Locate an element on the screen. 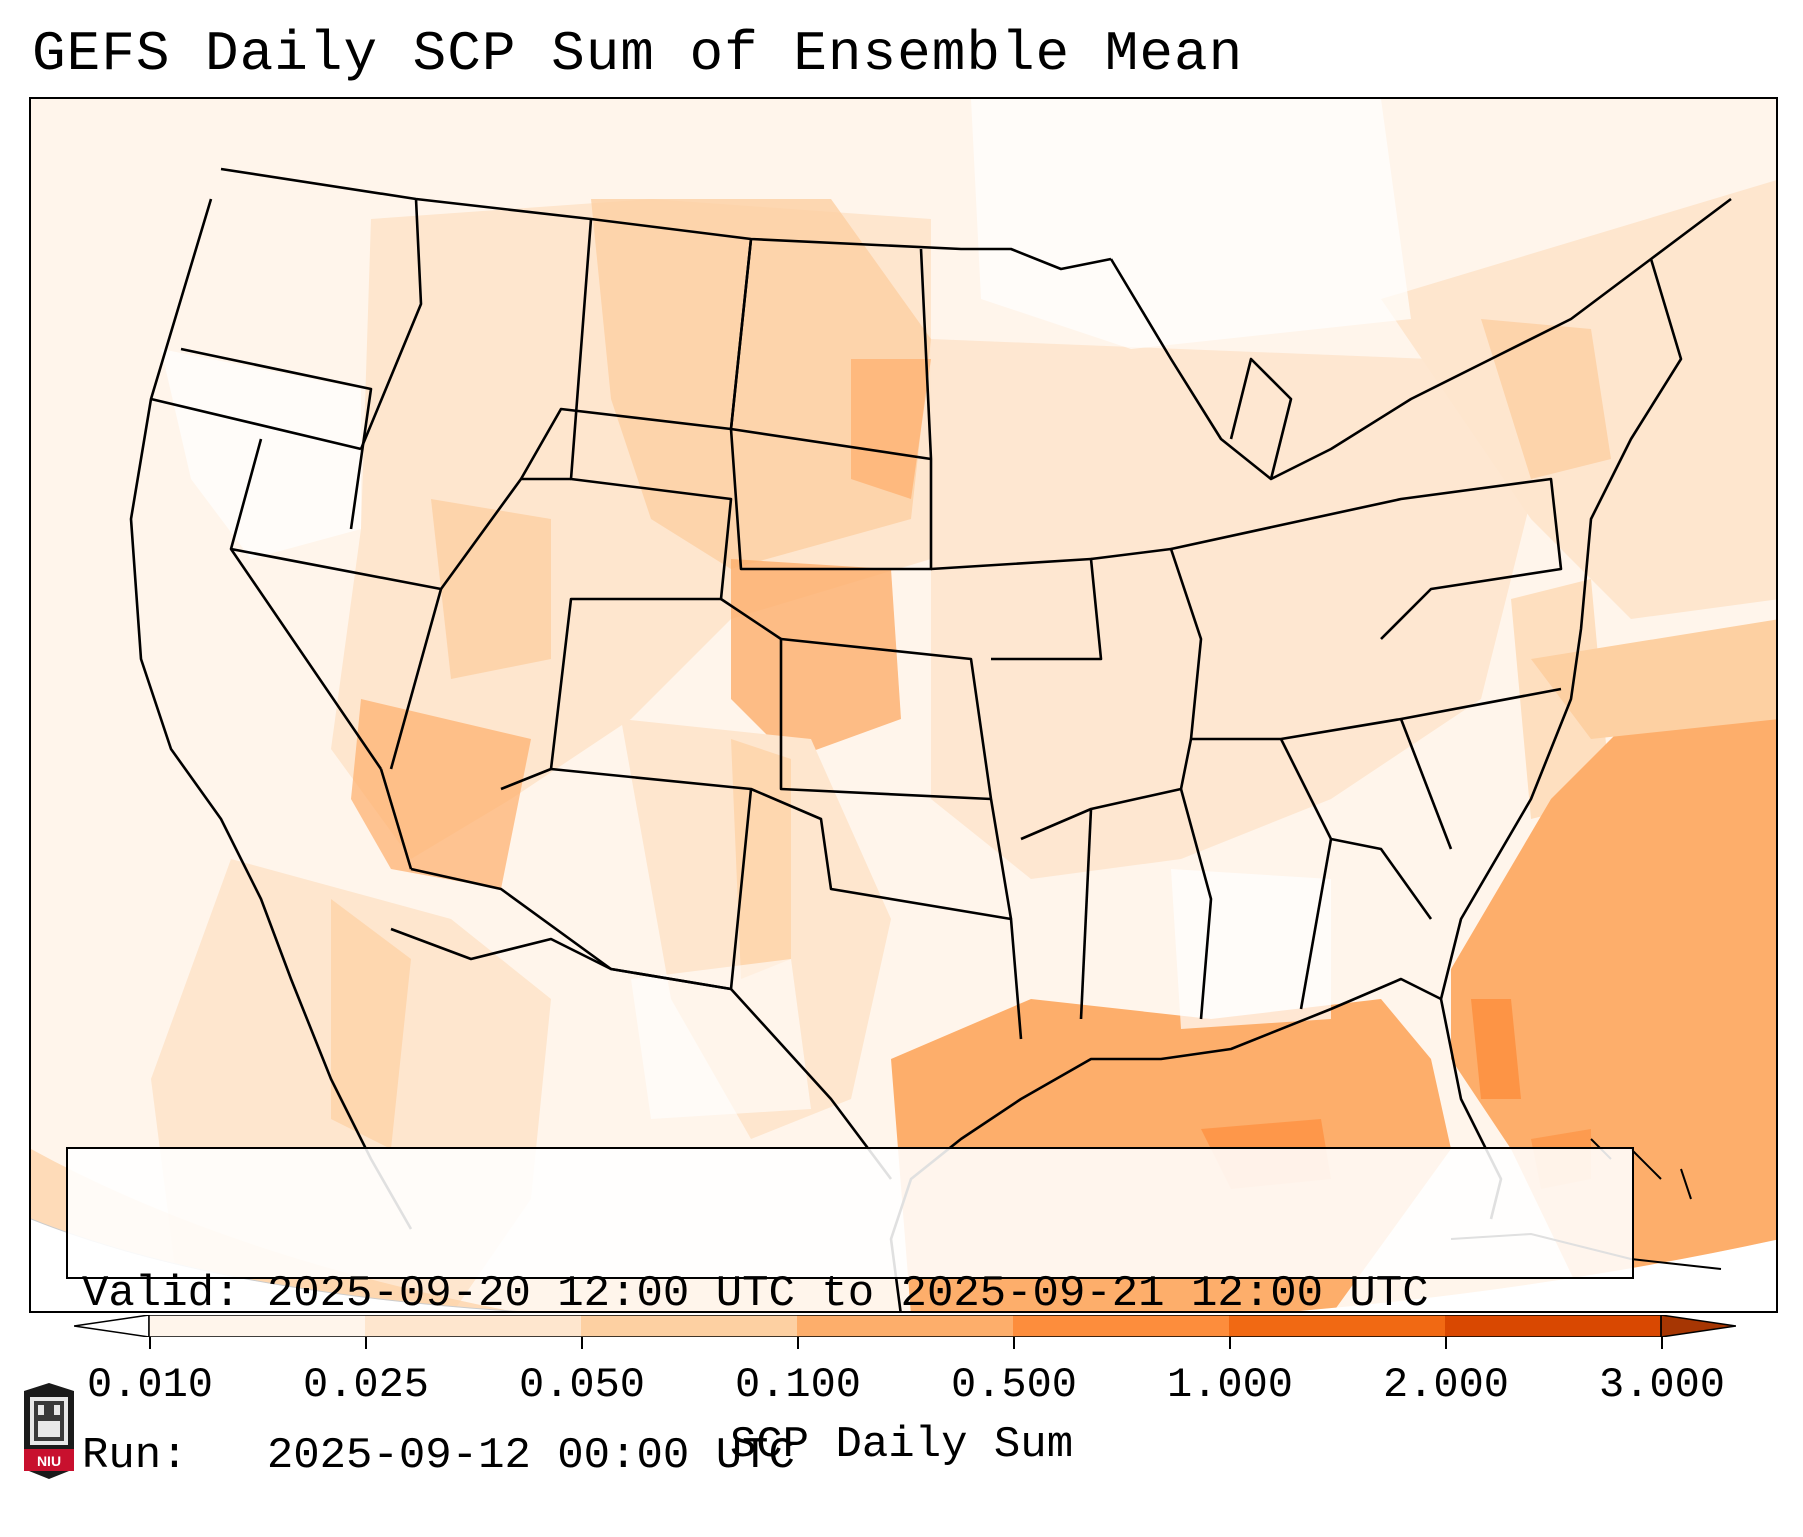 This screenshot has height=1537, width=1803. colorbar-tick-label: 2.000 is located at coordinates (1446, 1385).